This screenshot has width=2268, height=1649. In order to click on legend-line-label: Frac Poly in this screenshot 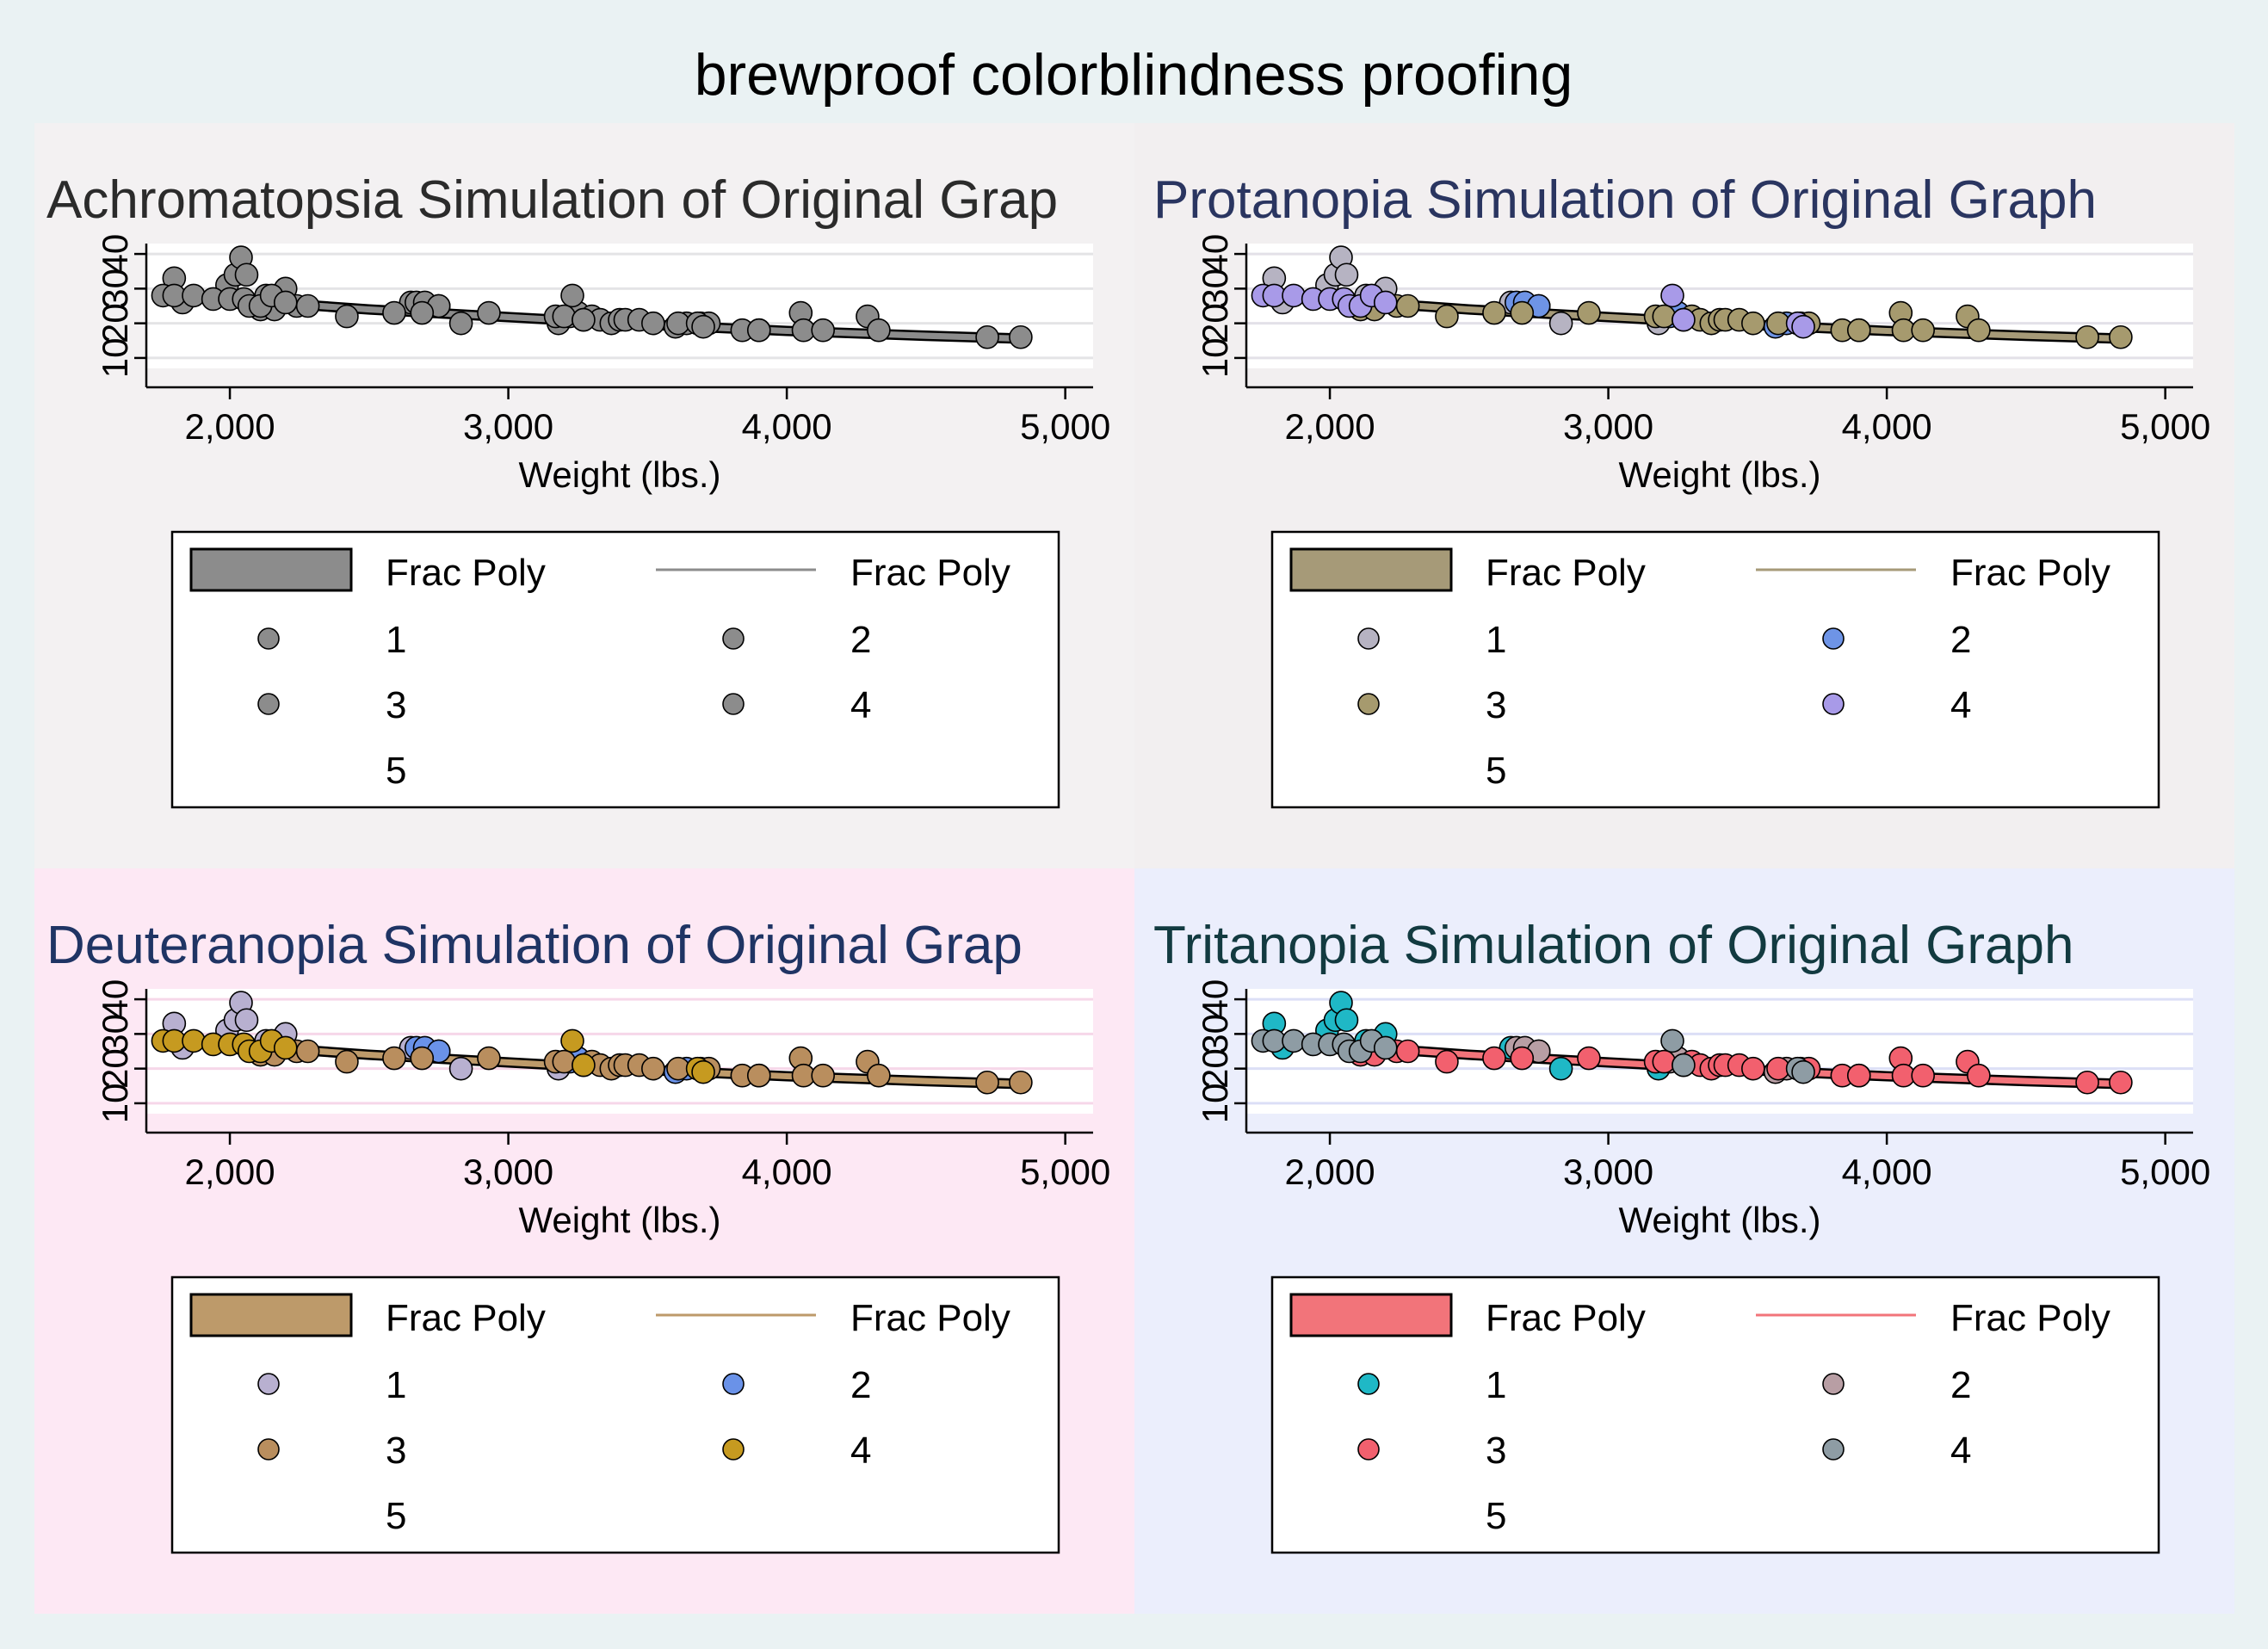, I will do `click(2030, 1318)`.